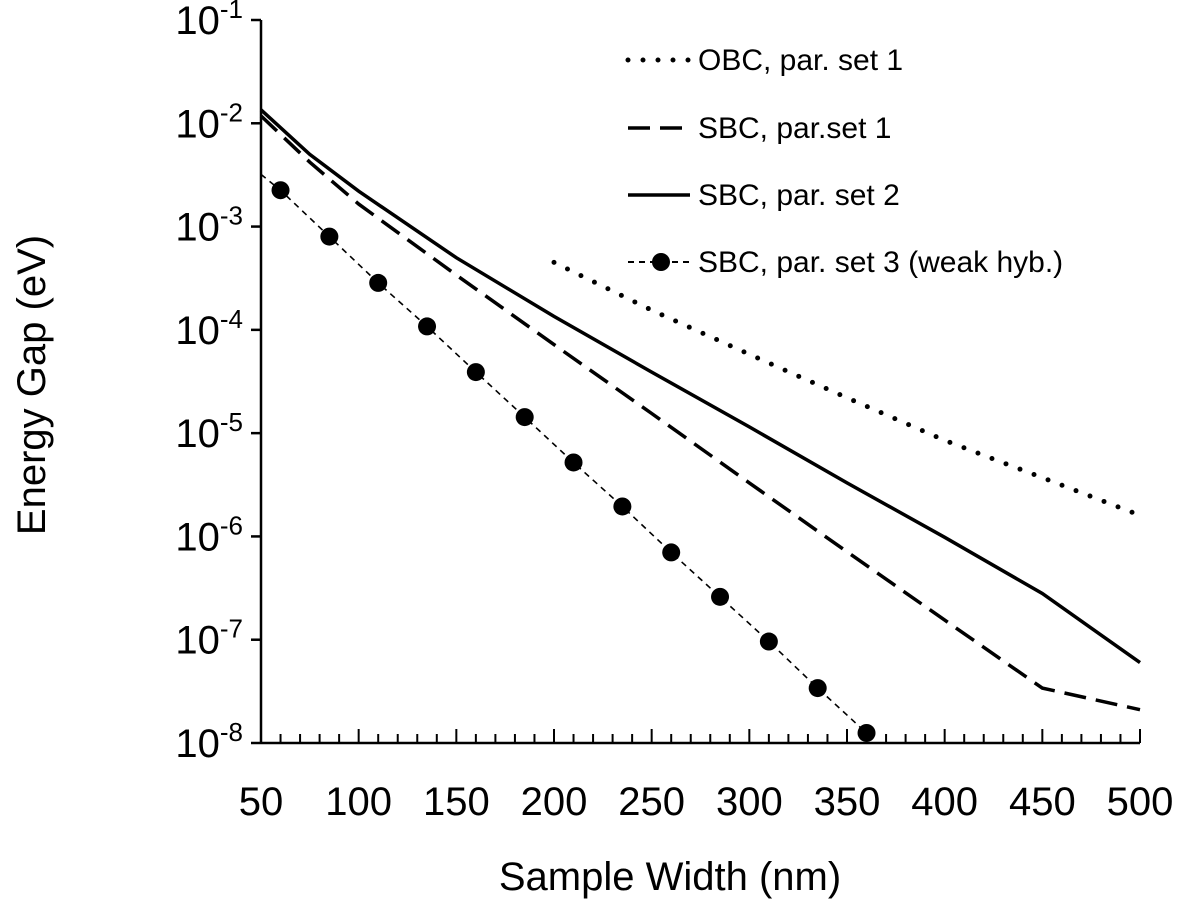 The height and width of the screenshot is (915, 1185). What do you see at coordinates (209, 121) in the screenshot?
I see `y-tick-label: 10⁻²` at bounding box center [209, 121].